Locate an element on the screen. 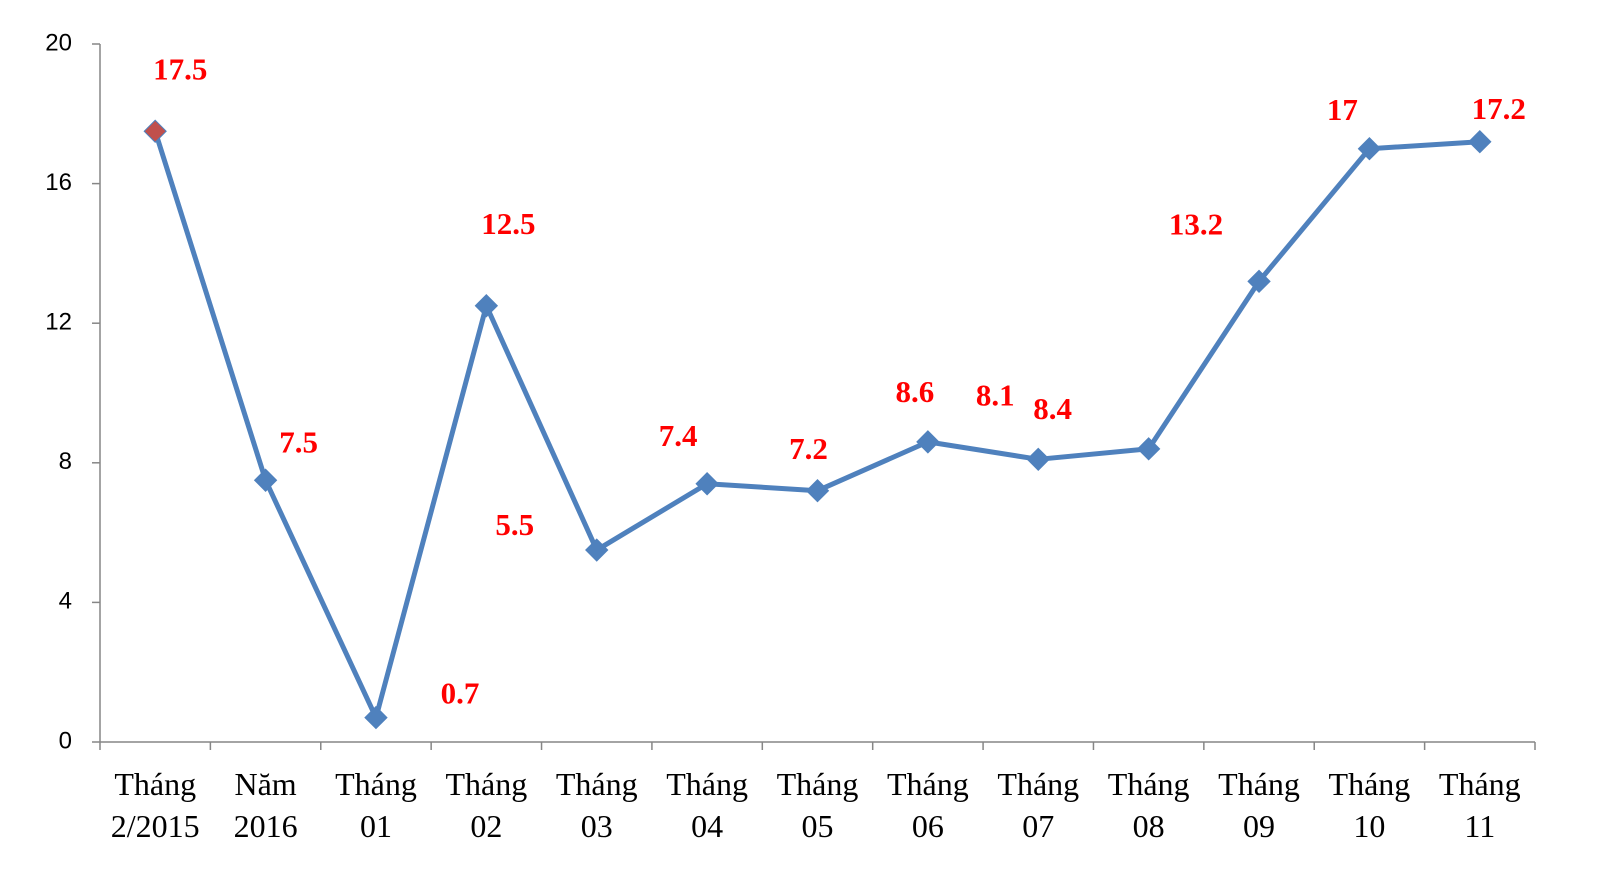 The image size is (1600, 884). x-tick-label: 2016 is located at coordinates (266, 826).